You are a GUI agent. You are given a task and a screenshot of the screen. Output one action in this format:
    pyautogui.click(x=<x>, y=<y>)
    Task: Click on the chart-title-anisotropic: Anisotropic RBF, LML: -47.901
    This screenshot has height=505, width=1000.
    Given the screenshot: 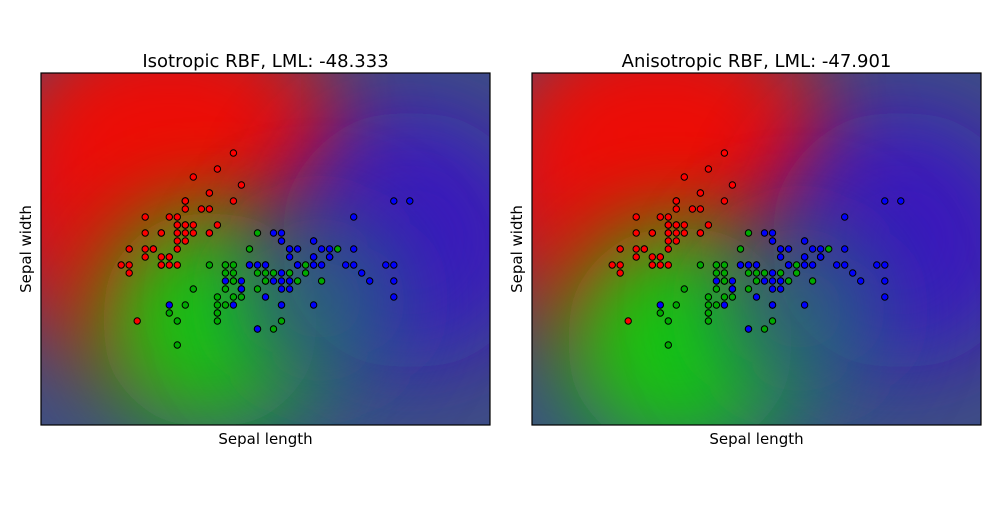 What is the action you would take?
    pyautogui.click(x=757, y=61)
    